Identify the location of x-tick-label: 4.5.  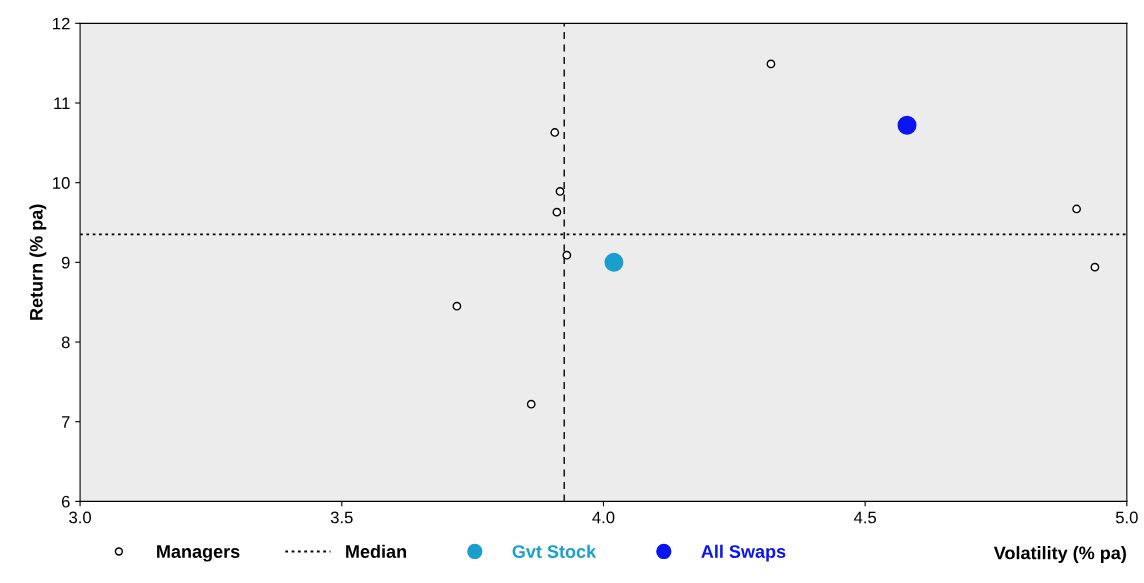
(865, 517).